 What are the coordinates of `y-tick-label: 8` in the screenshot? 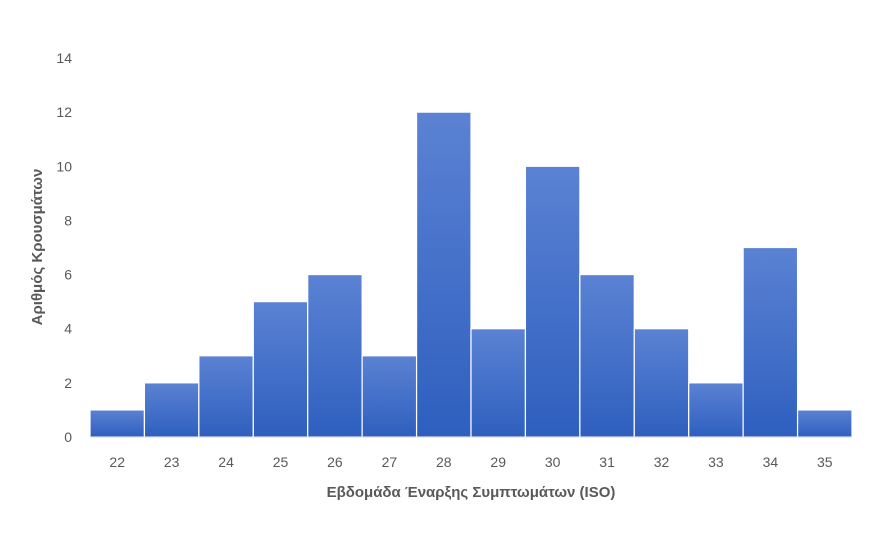 It's located at (68, 220).